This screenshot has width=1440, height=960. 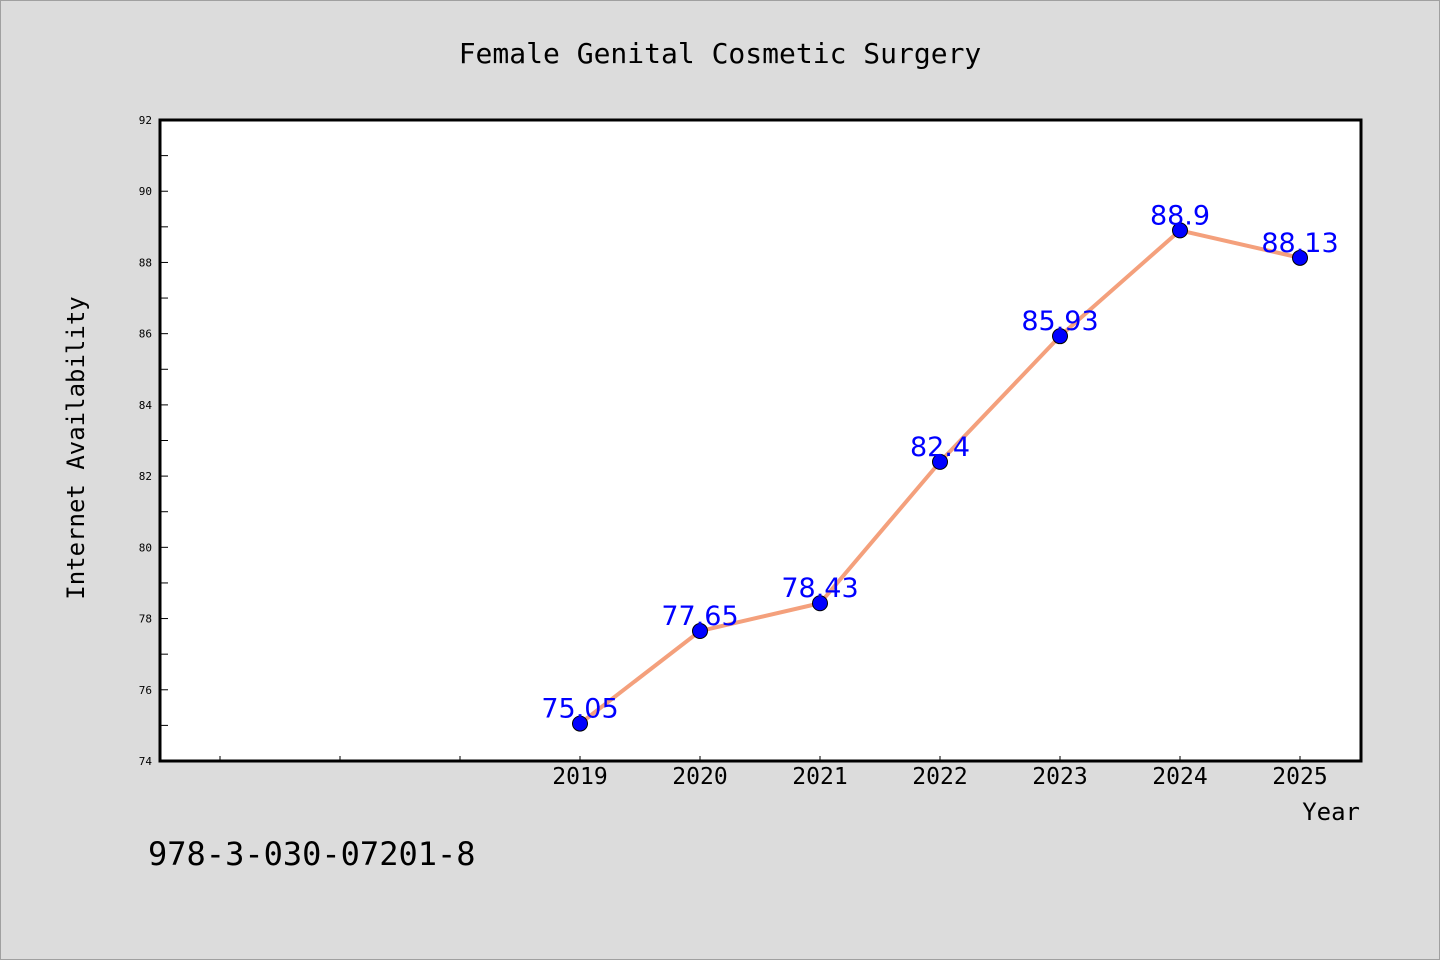 What do you see at coordinates (145, 262) in the screenshot?
I see `y-tick-label: 88` at bounding box center [145, 262].